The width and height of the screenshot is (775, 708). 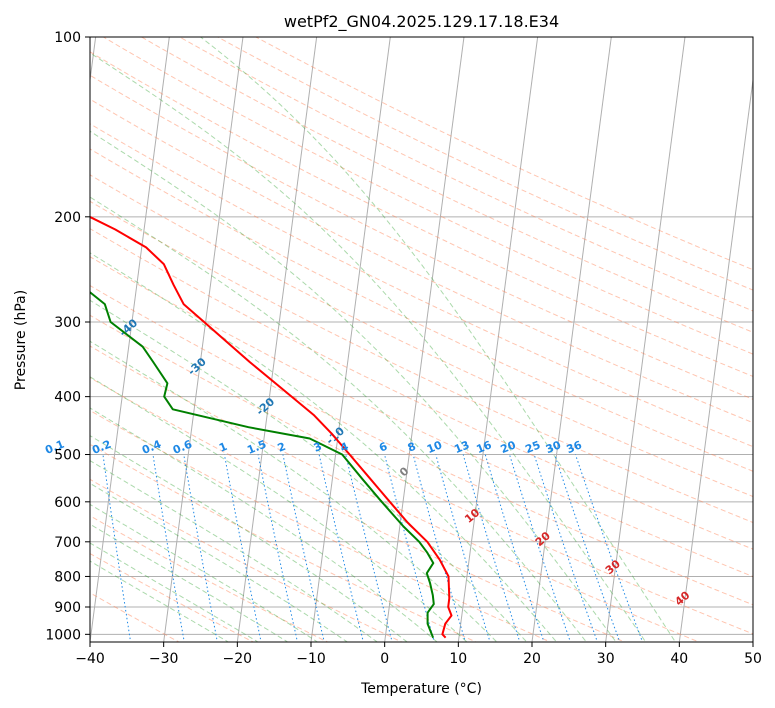 What do you see at coordinates (164, 659) in the screenshot?
I see `x-tick-label: −30` at bounding box center [164, 659].